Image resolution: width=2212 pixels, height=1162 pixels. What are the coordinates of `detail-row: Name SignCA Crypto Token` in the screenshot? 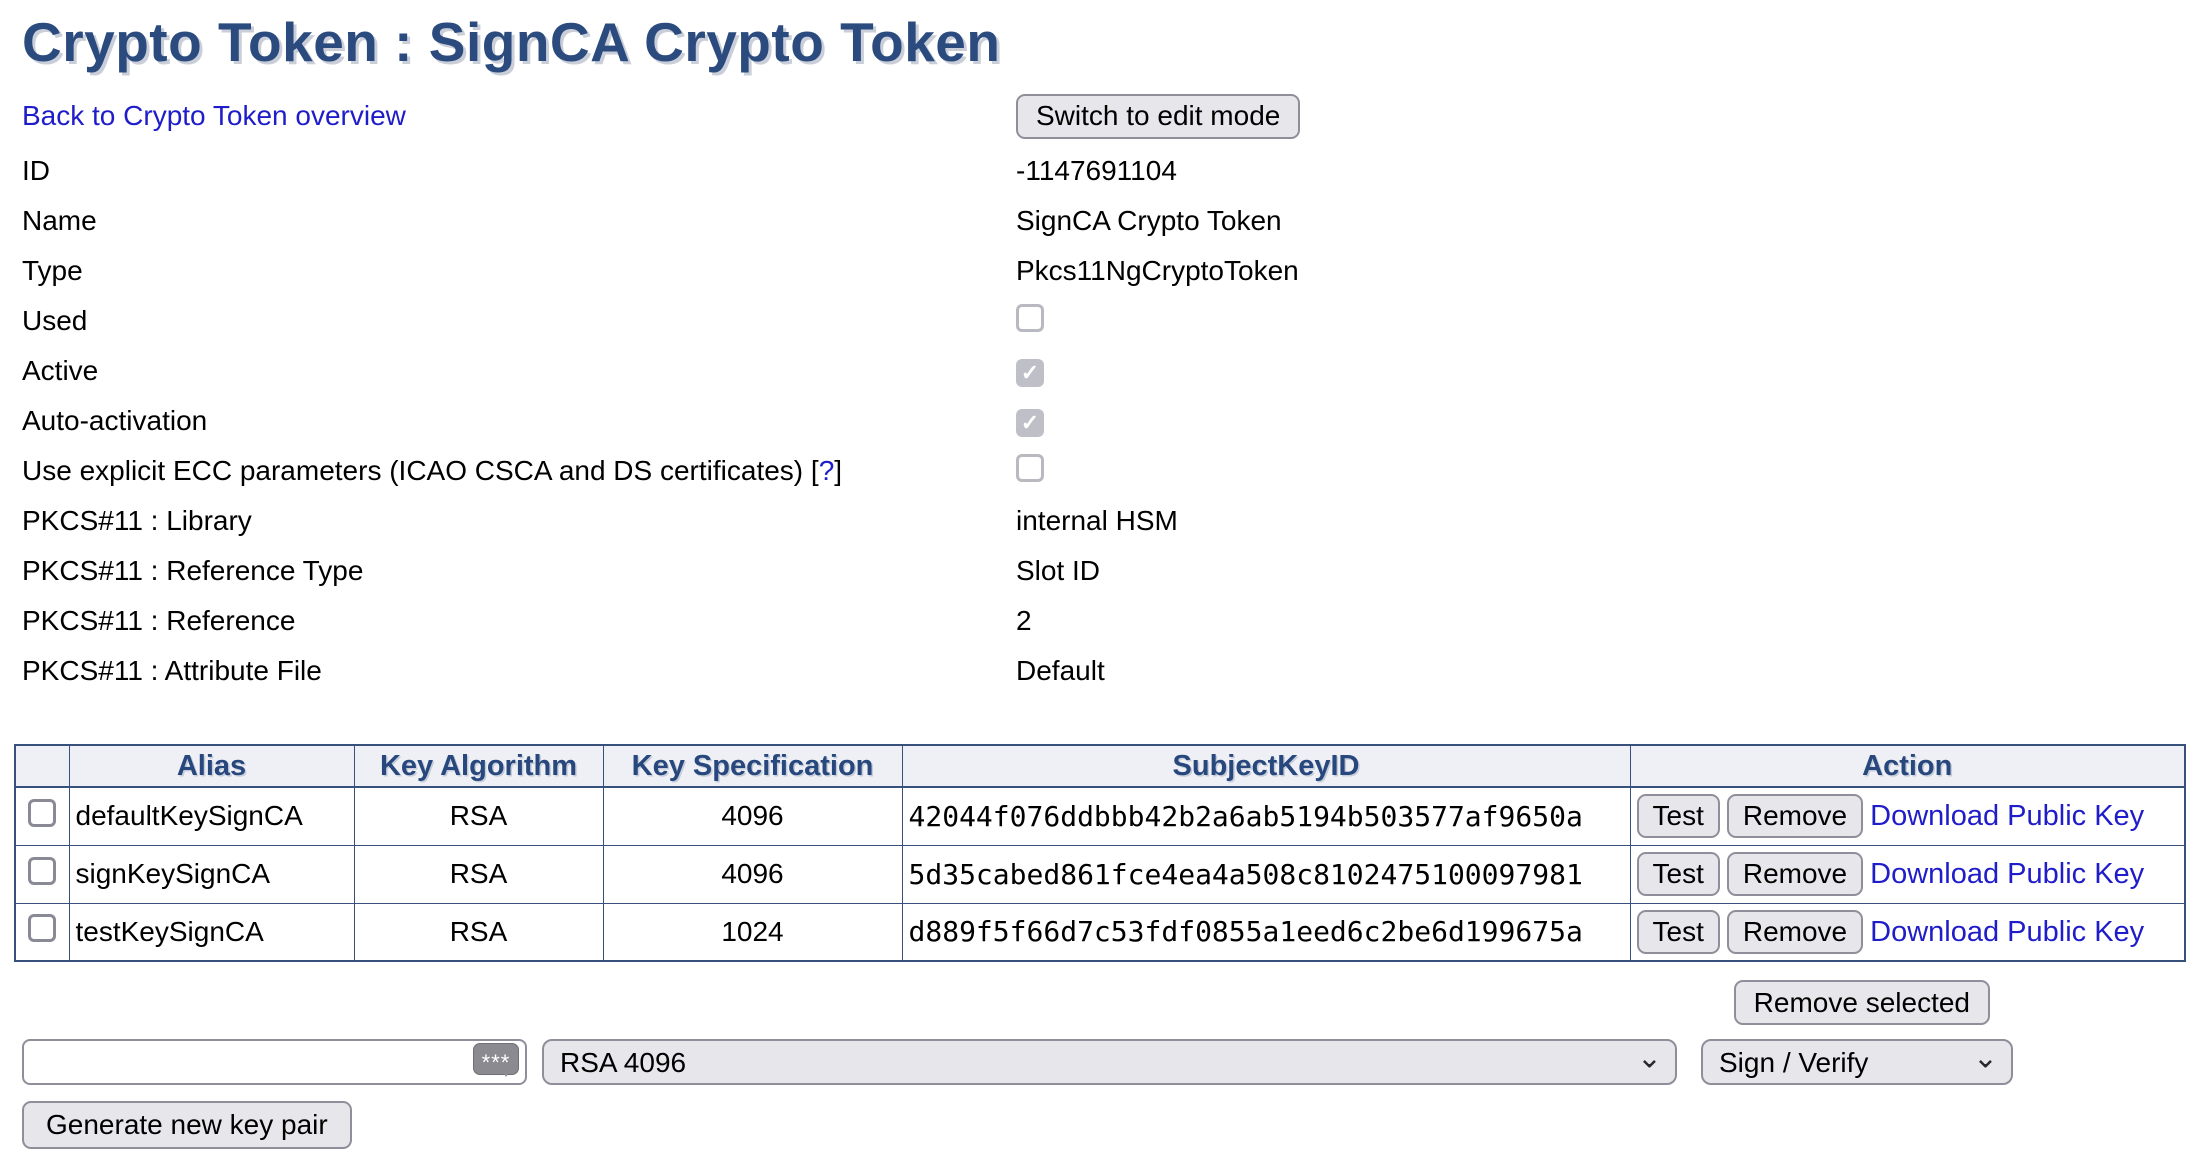 It's located at (1106, 221).